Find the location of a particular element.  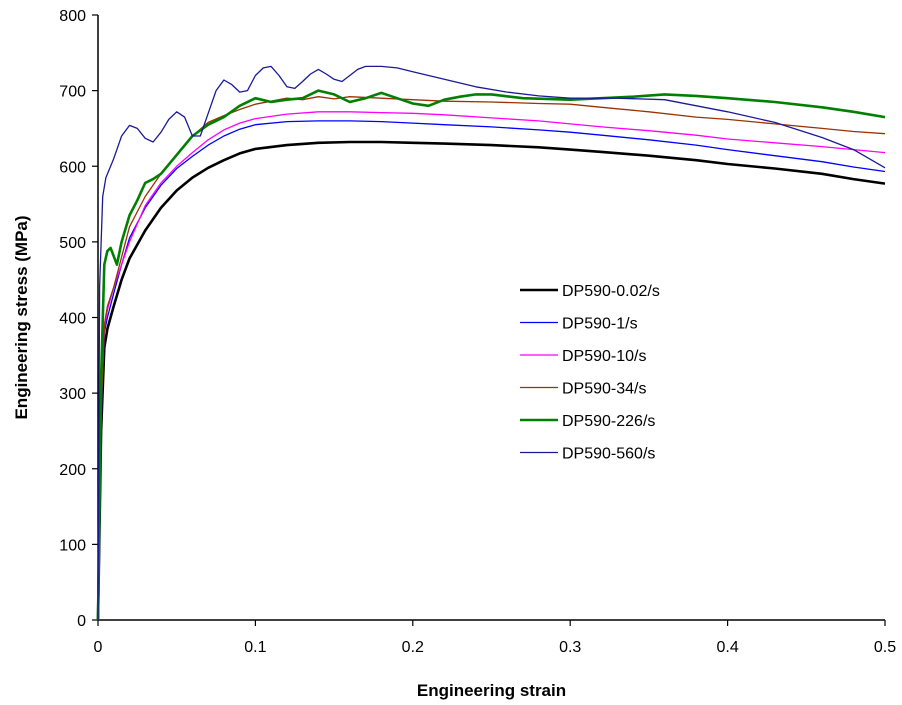

y-tick-label: 400 is located at coordinates (72, 319).